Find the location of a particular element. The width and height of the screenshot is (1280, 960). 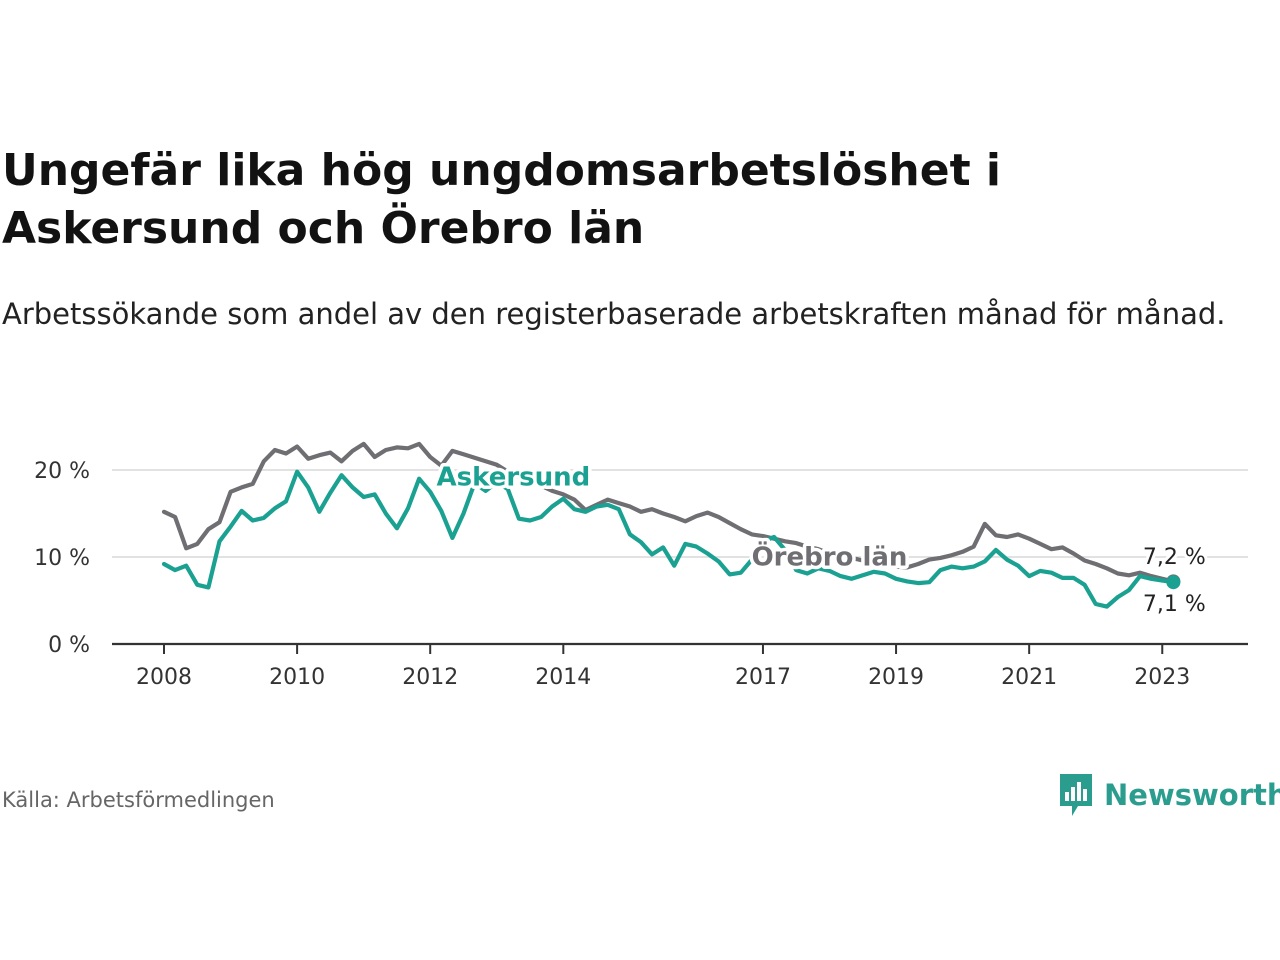

source-note: Källa: Arbetsförmedlingen is located at coordinates (138, 800).